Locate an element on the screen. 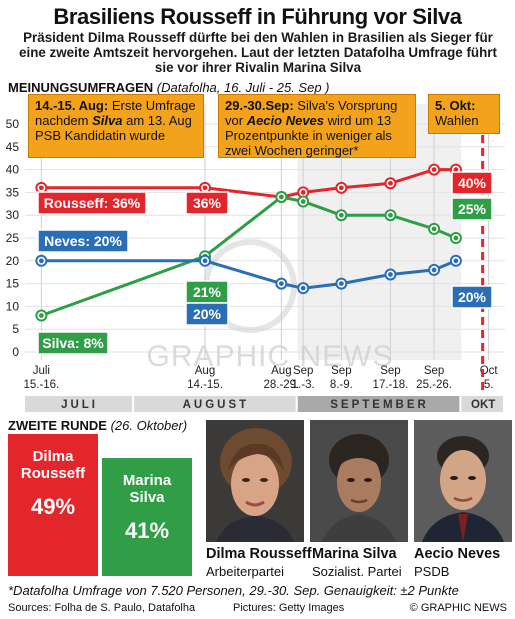 This screenshot has width=515, height=619. y-tick-label: 25 is located at coordinates (13, 238).